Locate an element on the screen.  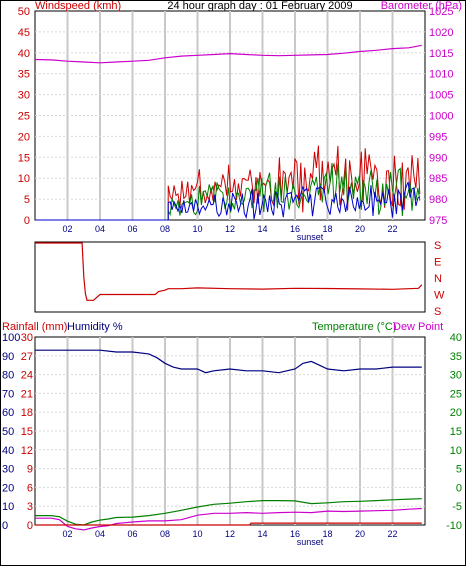
barometer-tick-label: 990 is located at coordinates (438, 158).